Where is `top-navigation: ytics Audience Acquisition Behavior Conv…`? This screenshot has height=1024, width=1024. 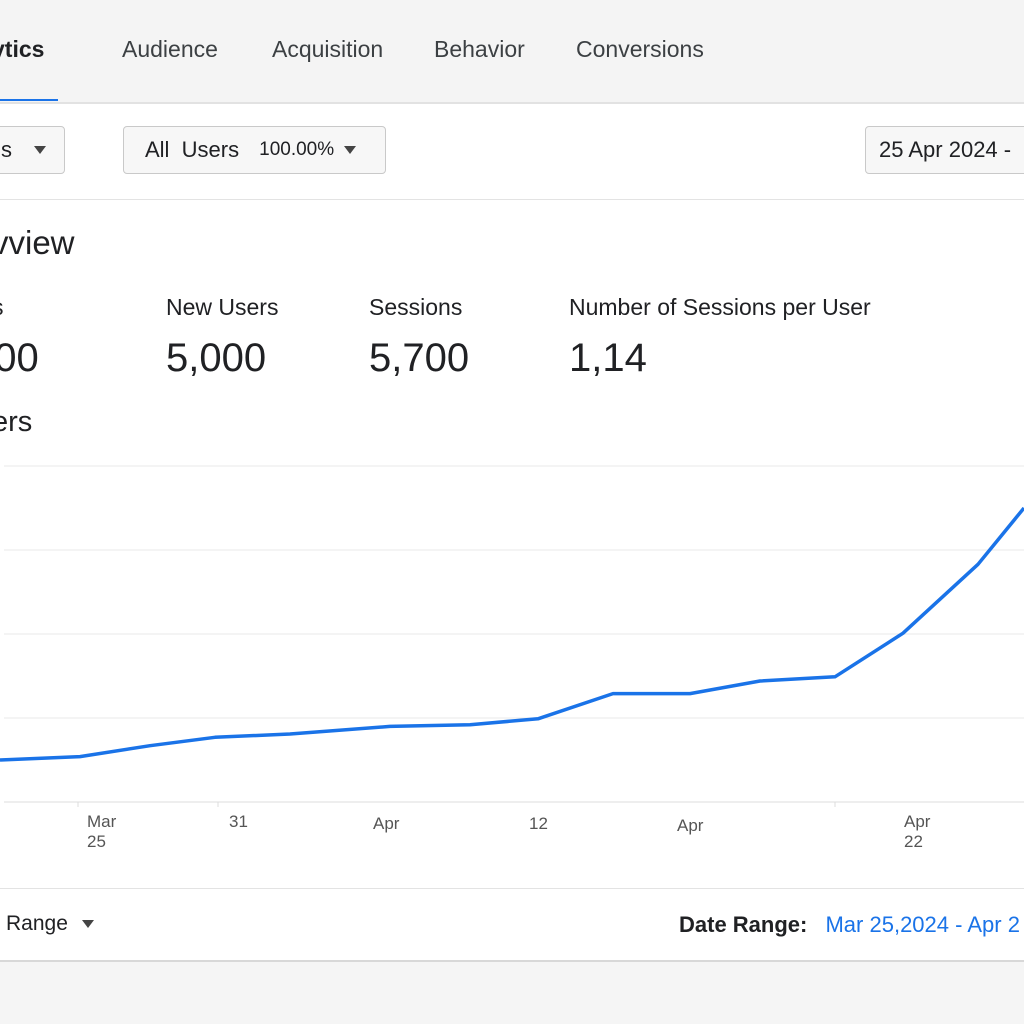 top-navigation: ytics Audience Acquisition Behavior Conv… is located at coordinates (512, 52).